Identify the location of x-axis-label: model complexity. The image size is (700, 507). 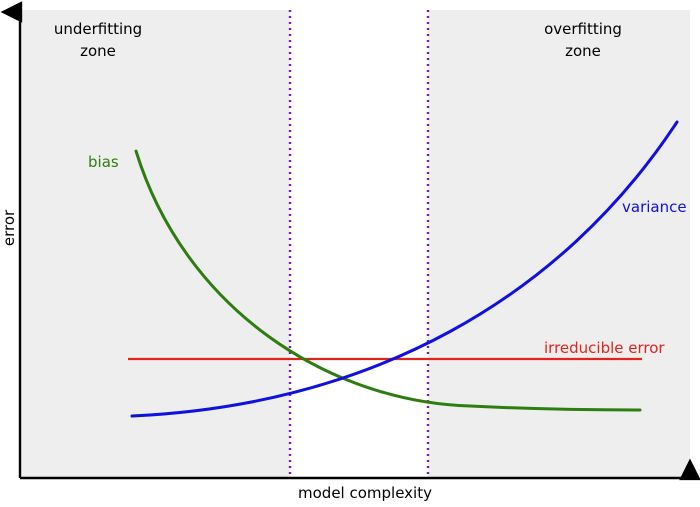
(365, 493).